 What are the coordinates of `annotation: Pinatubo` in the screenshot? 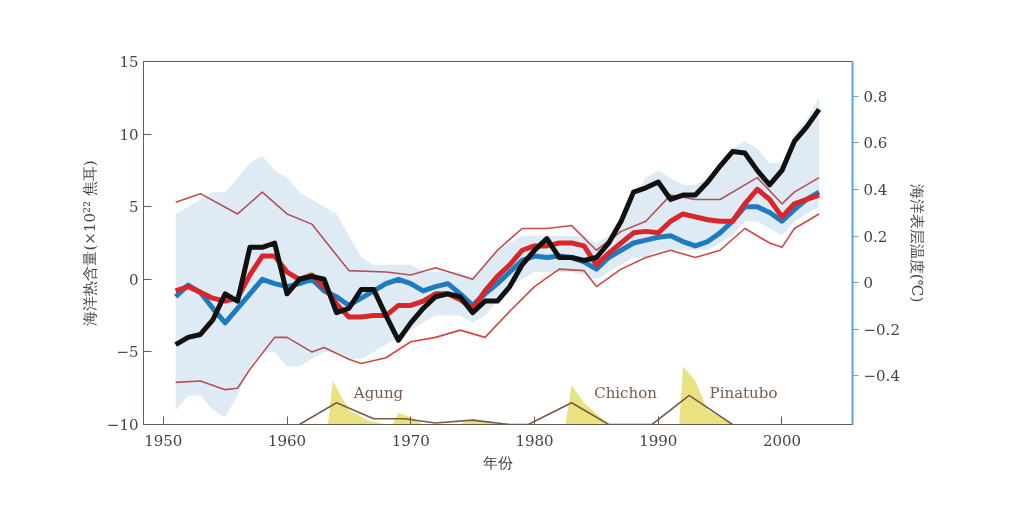 It's located at (743, 392).